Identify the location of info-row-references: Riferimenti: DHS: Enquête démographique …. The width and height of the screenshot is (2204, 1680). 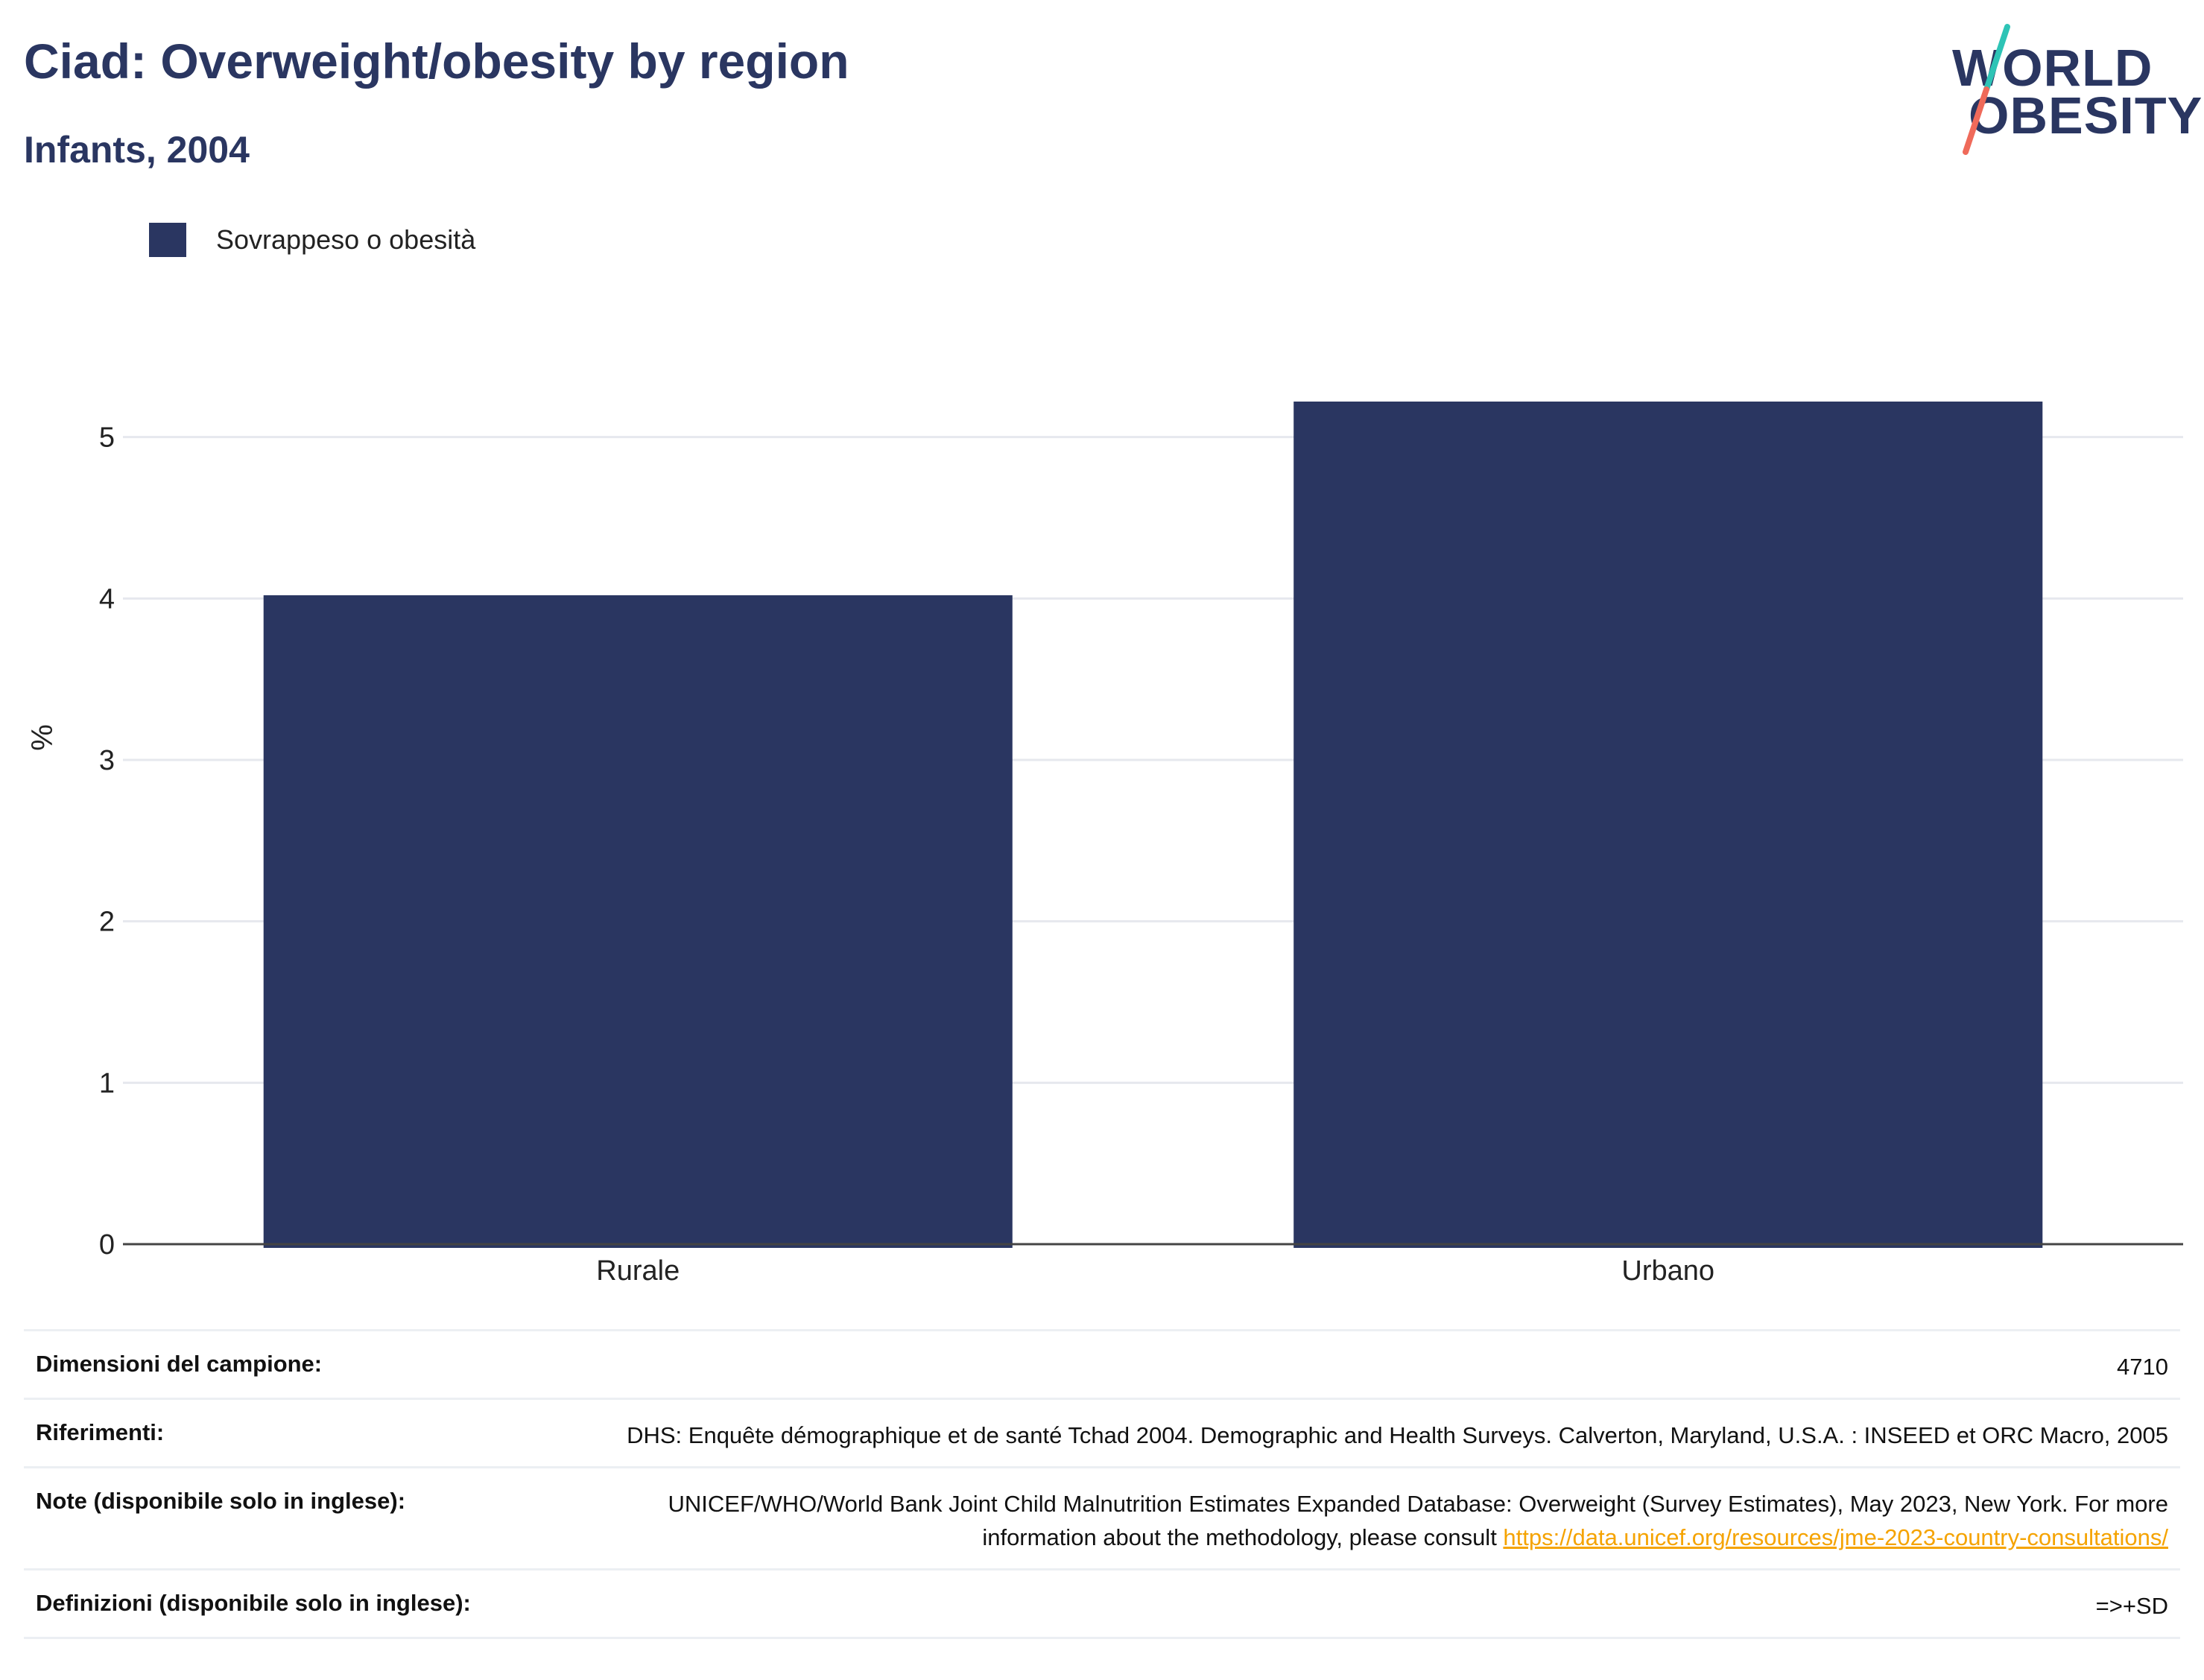
(1102, 1434).